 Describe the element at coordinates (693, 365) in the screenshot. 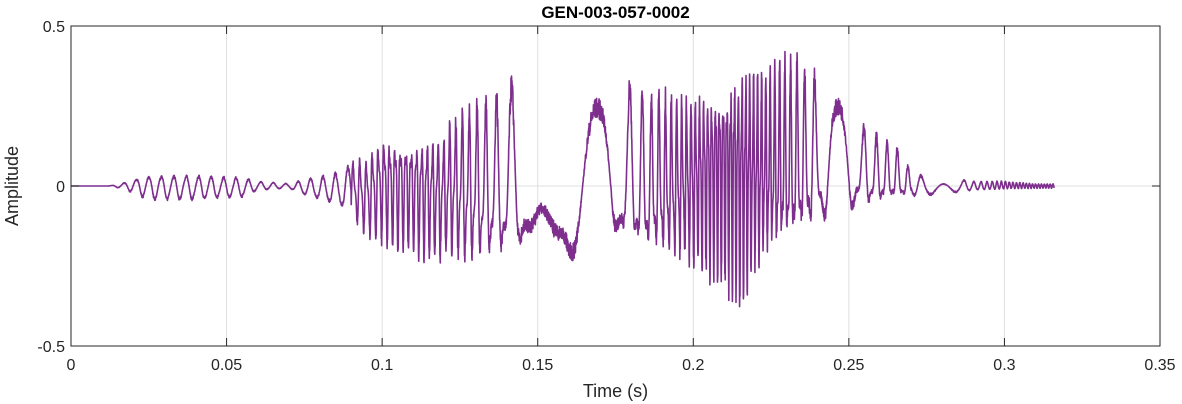

I see `x-tick-label: 0.2` at that location.